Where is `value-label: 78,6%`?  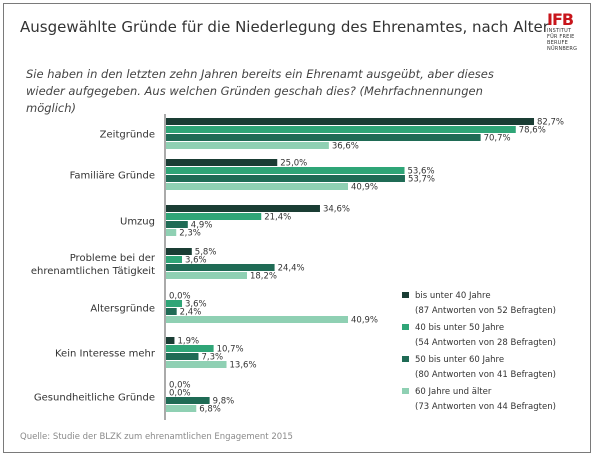
value-label: 78,6% is located at coordinates (532, 131).